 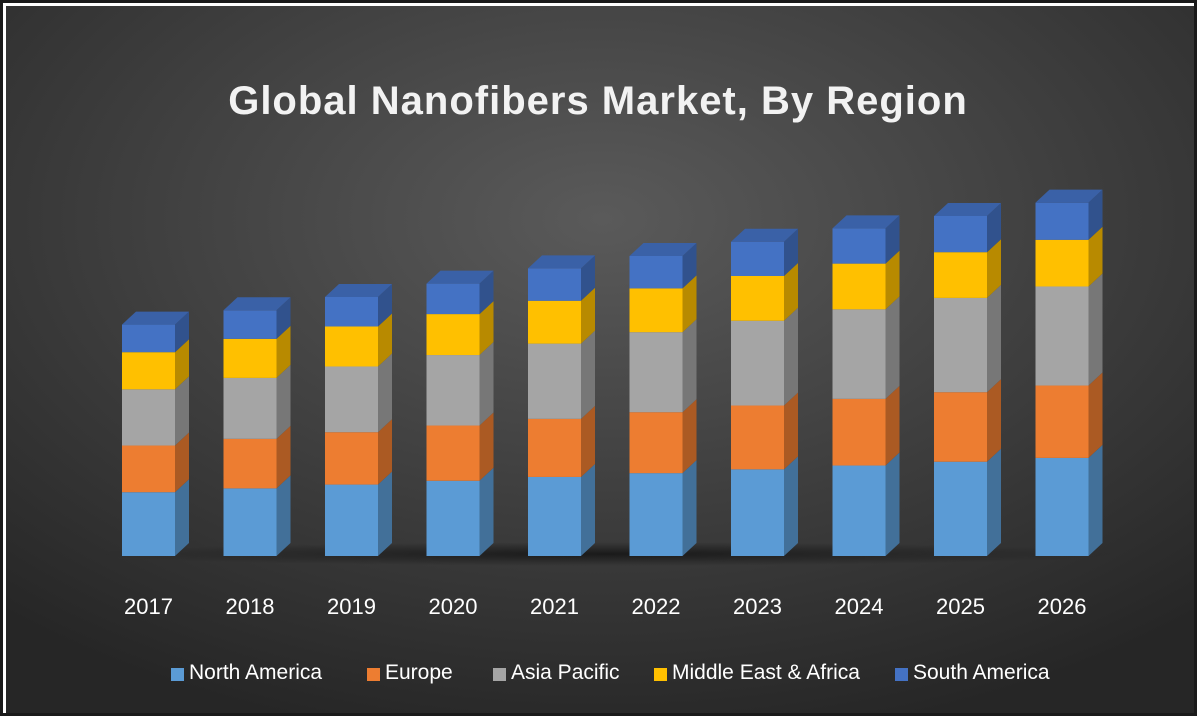 I want to click on bar-stack-2021, so click(x=561, y=405).